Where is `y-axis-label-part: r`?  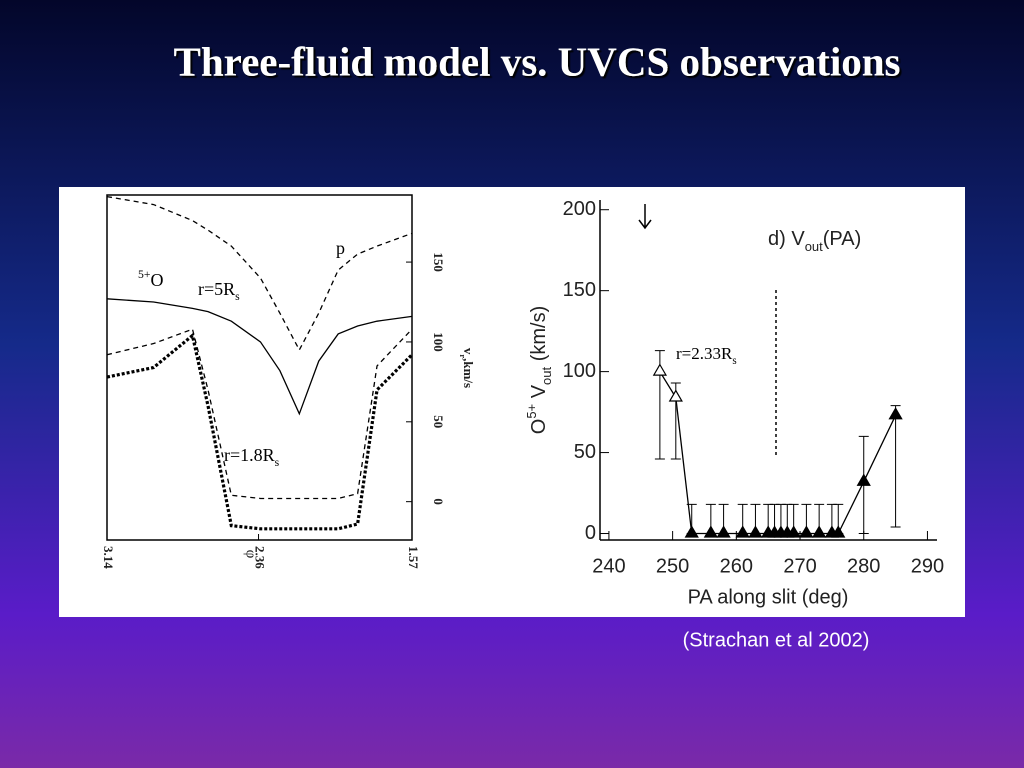 y-axis-label-part: r is located at coordinates (463, 356).